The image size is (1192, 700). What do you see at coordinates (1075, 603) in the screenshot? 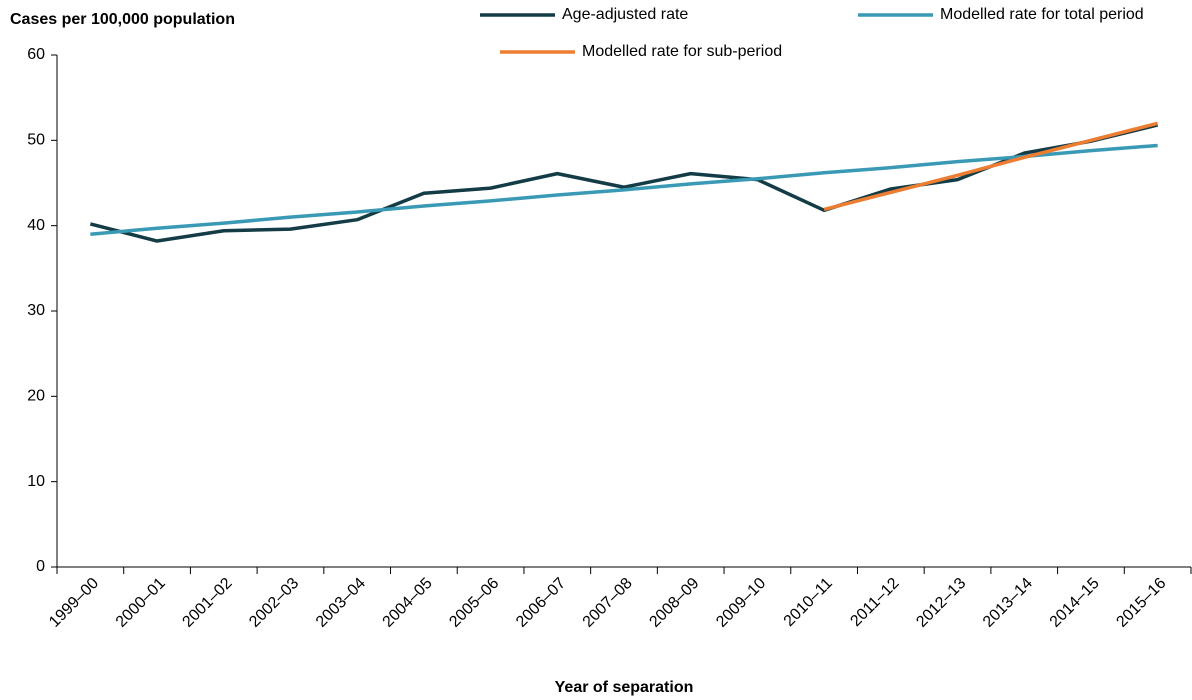
I see `x-tick-label: 2014–15` at bounding box center [1075, 603].